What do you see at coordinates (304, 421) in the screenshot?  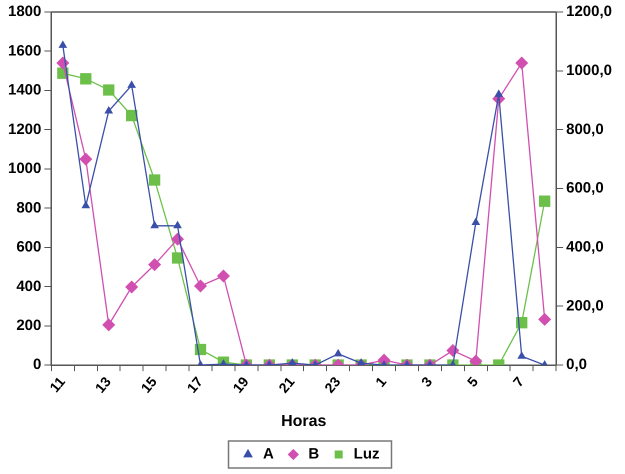 I see `x-axis-title: Horas` at bounding box center [304, 421].